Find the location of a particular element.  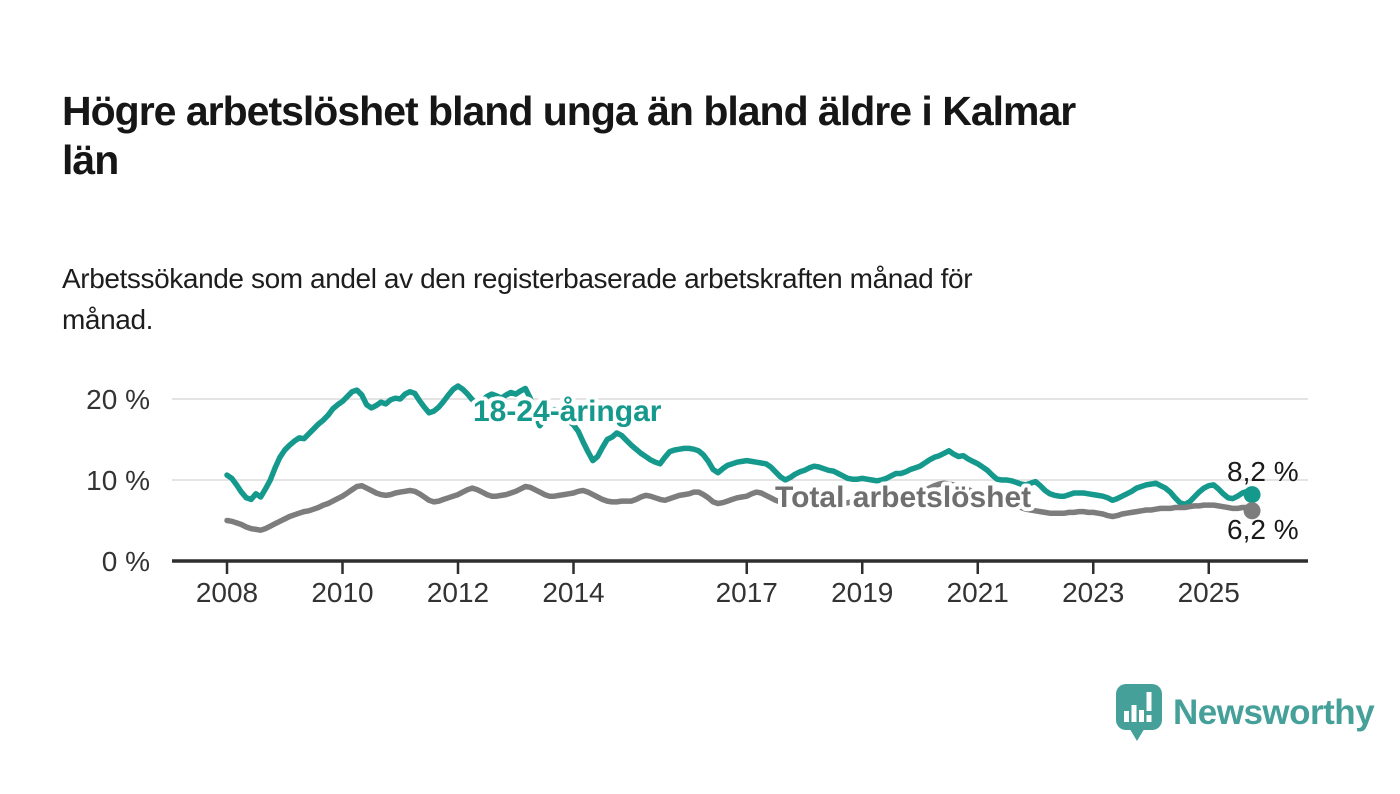

newsworthy-bubble-chart-icon is located at coordinates (1139, 712).